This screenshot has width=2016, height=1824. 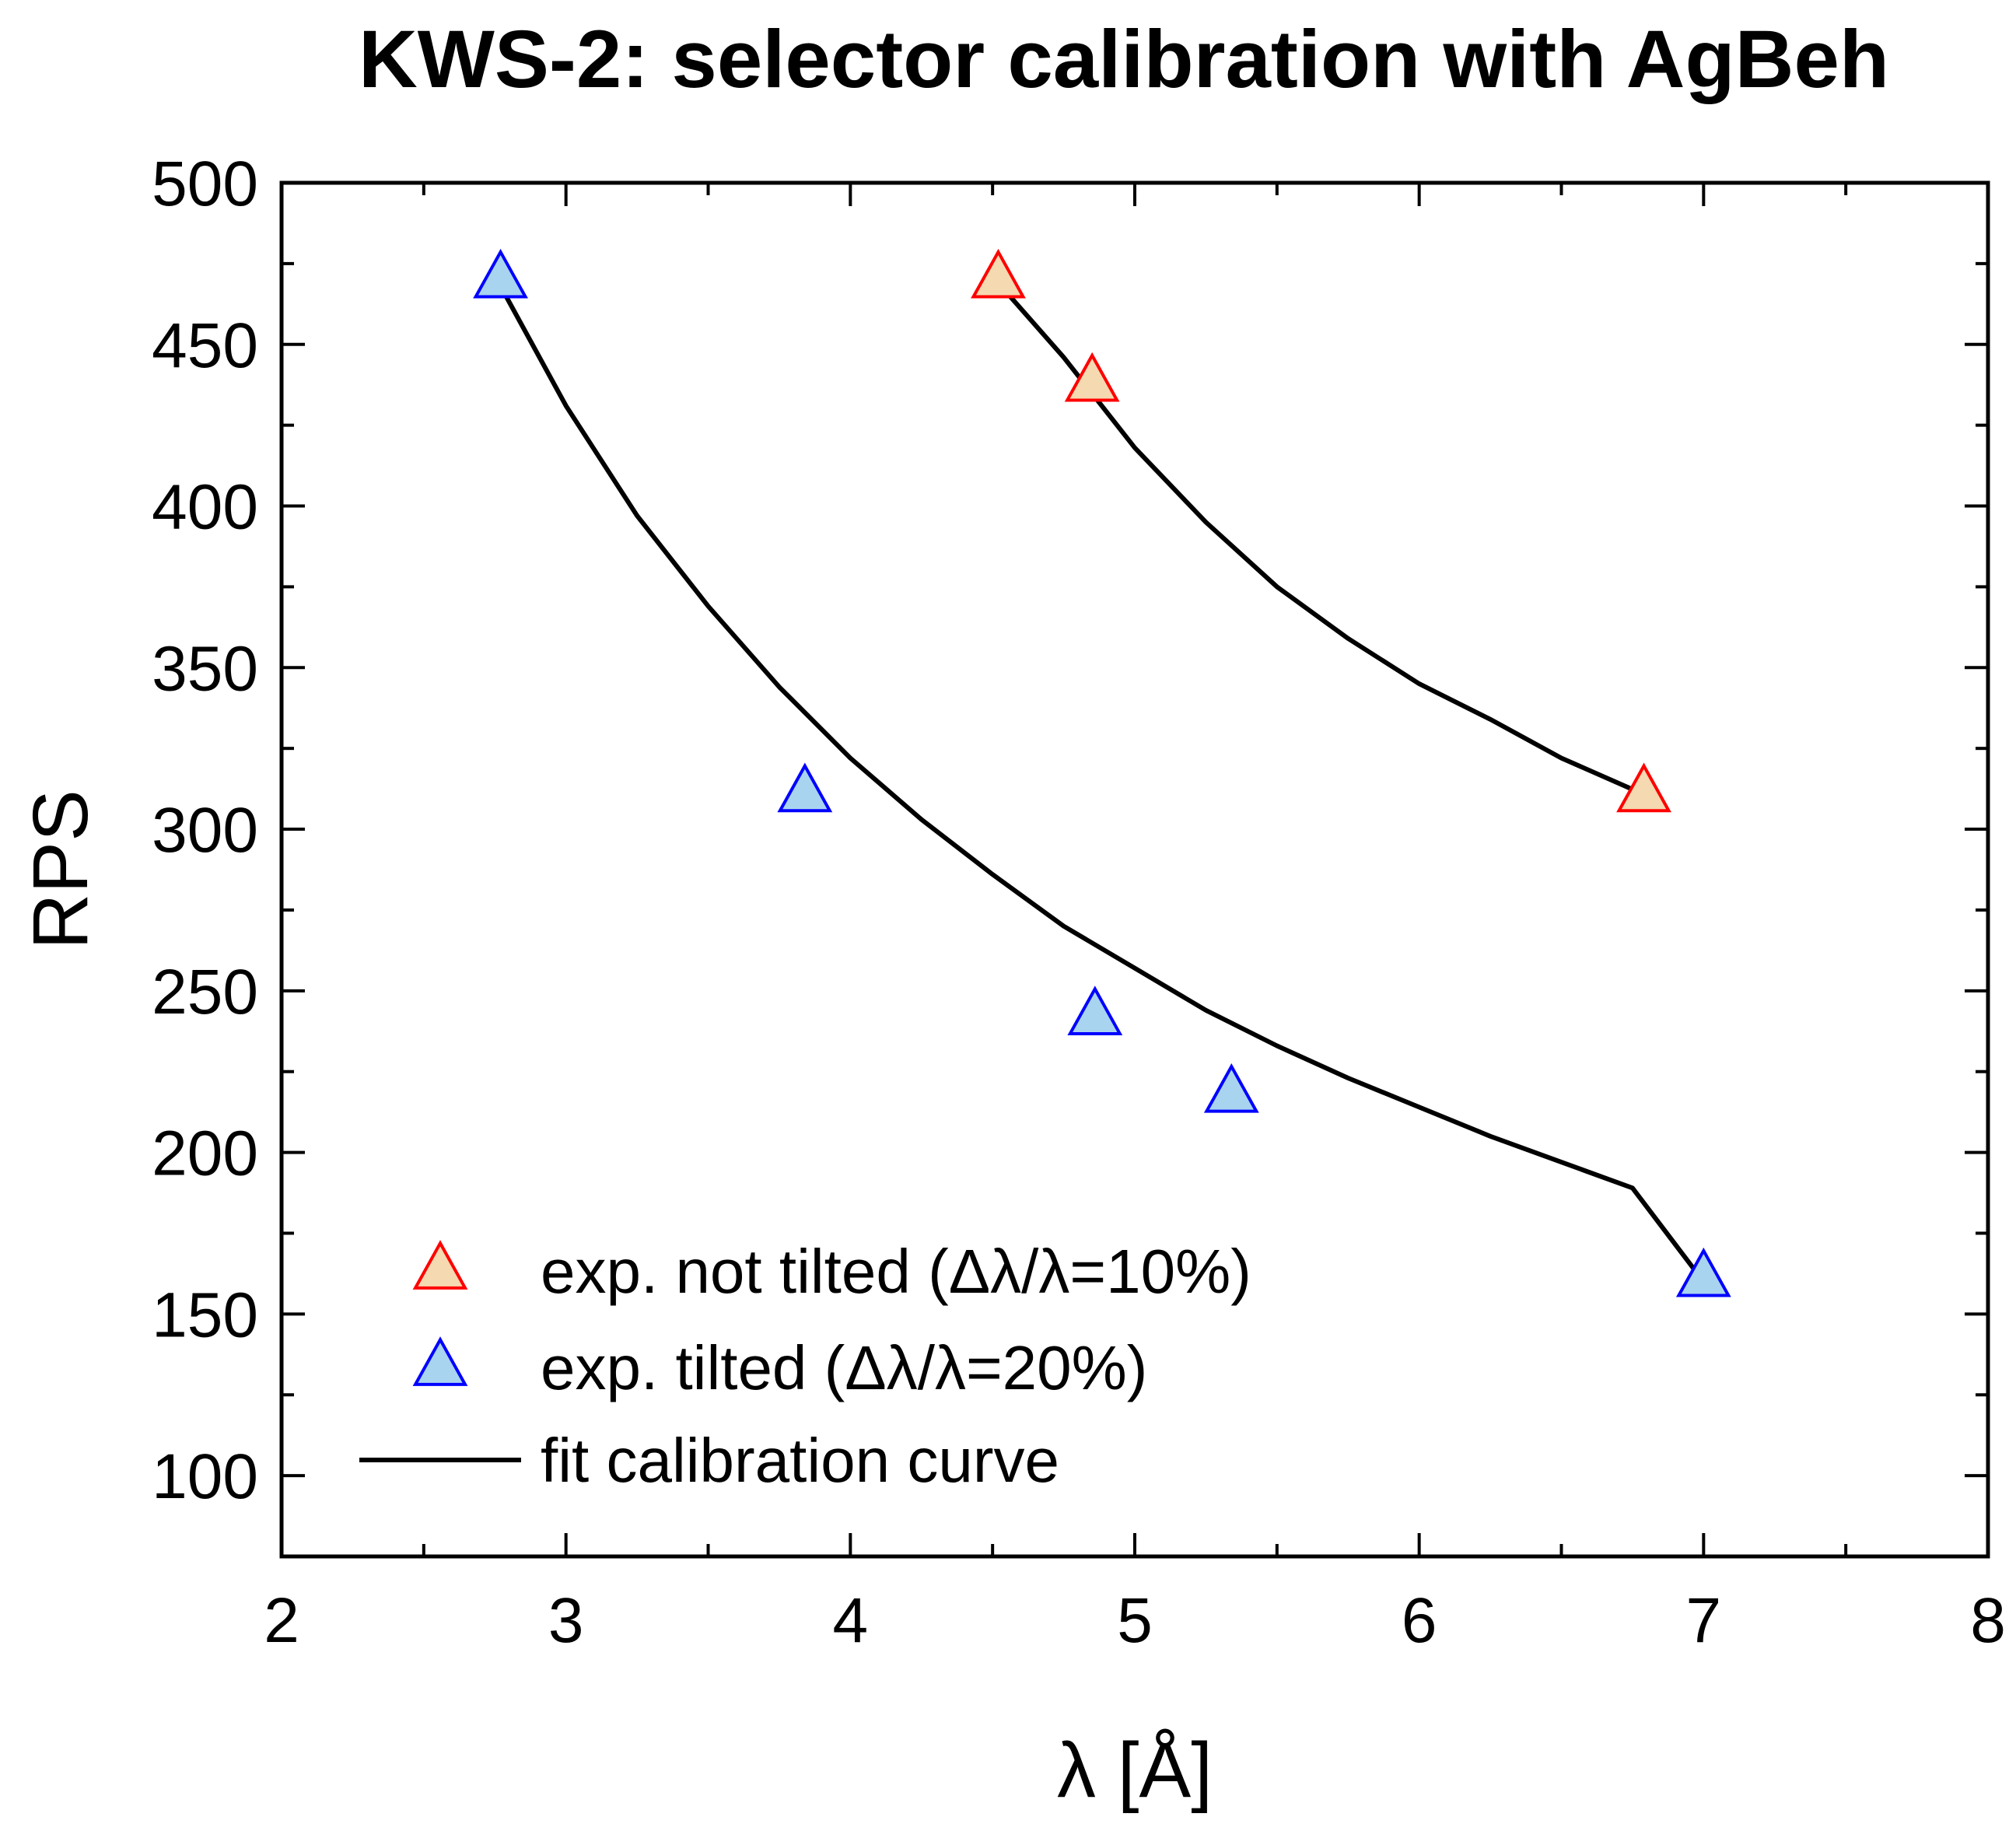 What do you see at coordinates (205, 345) in the screenshot?
I see `y-tick-label: 450` at bounding box center [205, 345].